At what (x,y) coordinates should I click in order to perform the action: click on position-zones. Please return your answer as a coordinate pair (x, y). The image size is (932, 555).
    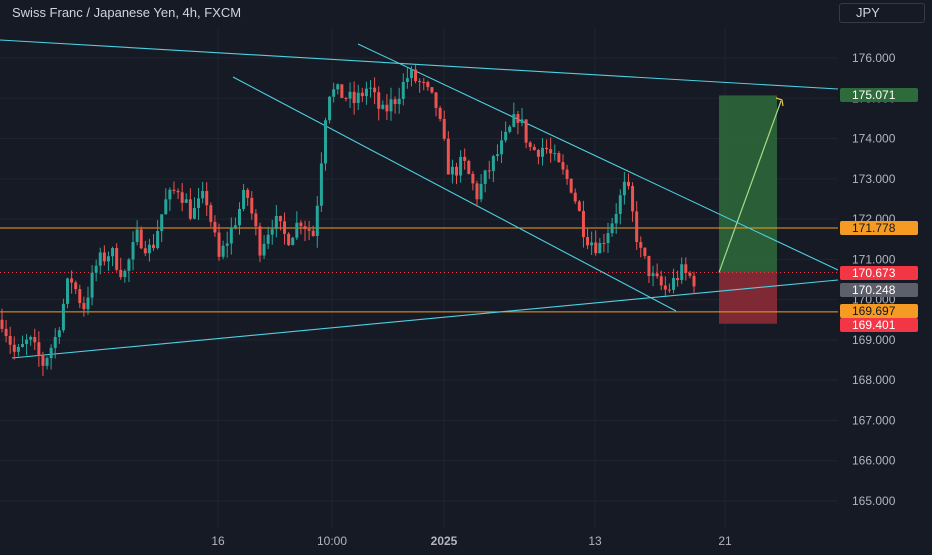
    Looking at the image, I should click on (751, 209).